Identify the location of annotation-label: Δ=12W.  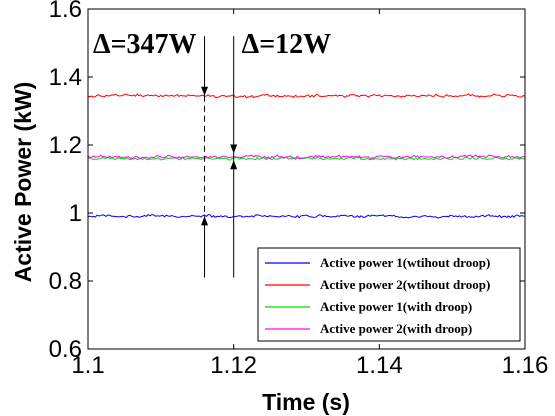
(287, 44).